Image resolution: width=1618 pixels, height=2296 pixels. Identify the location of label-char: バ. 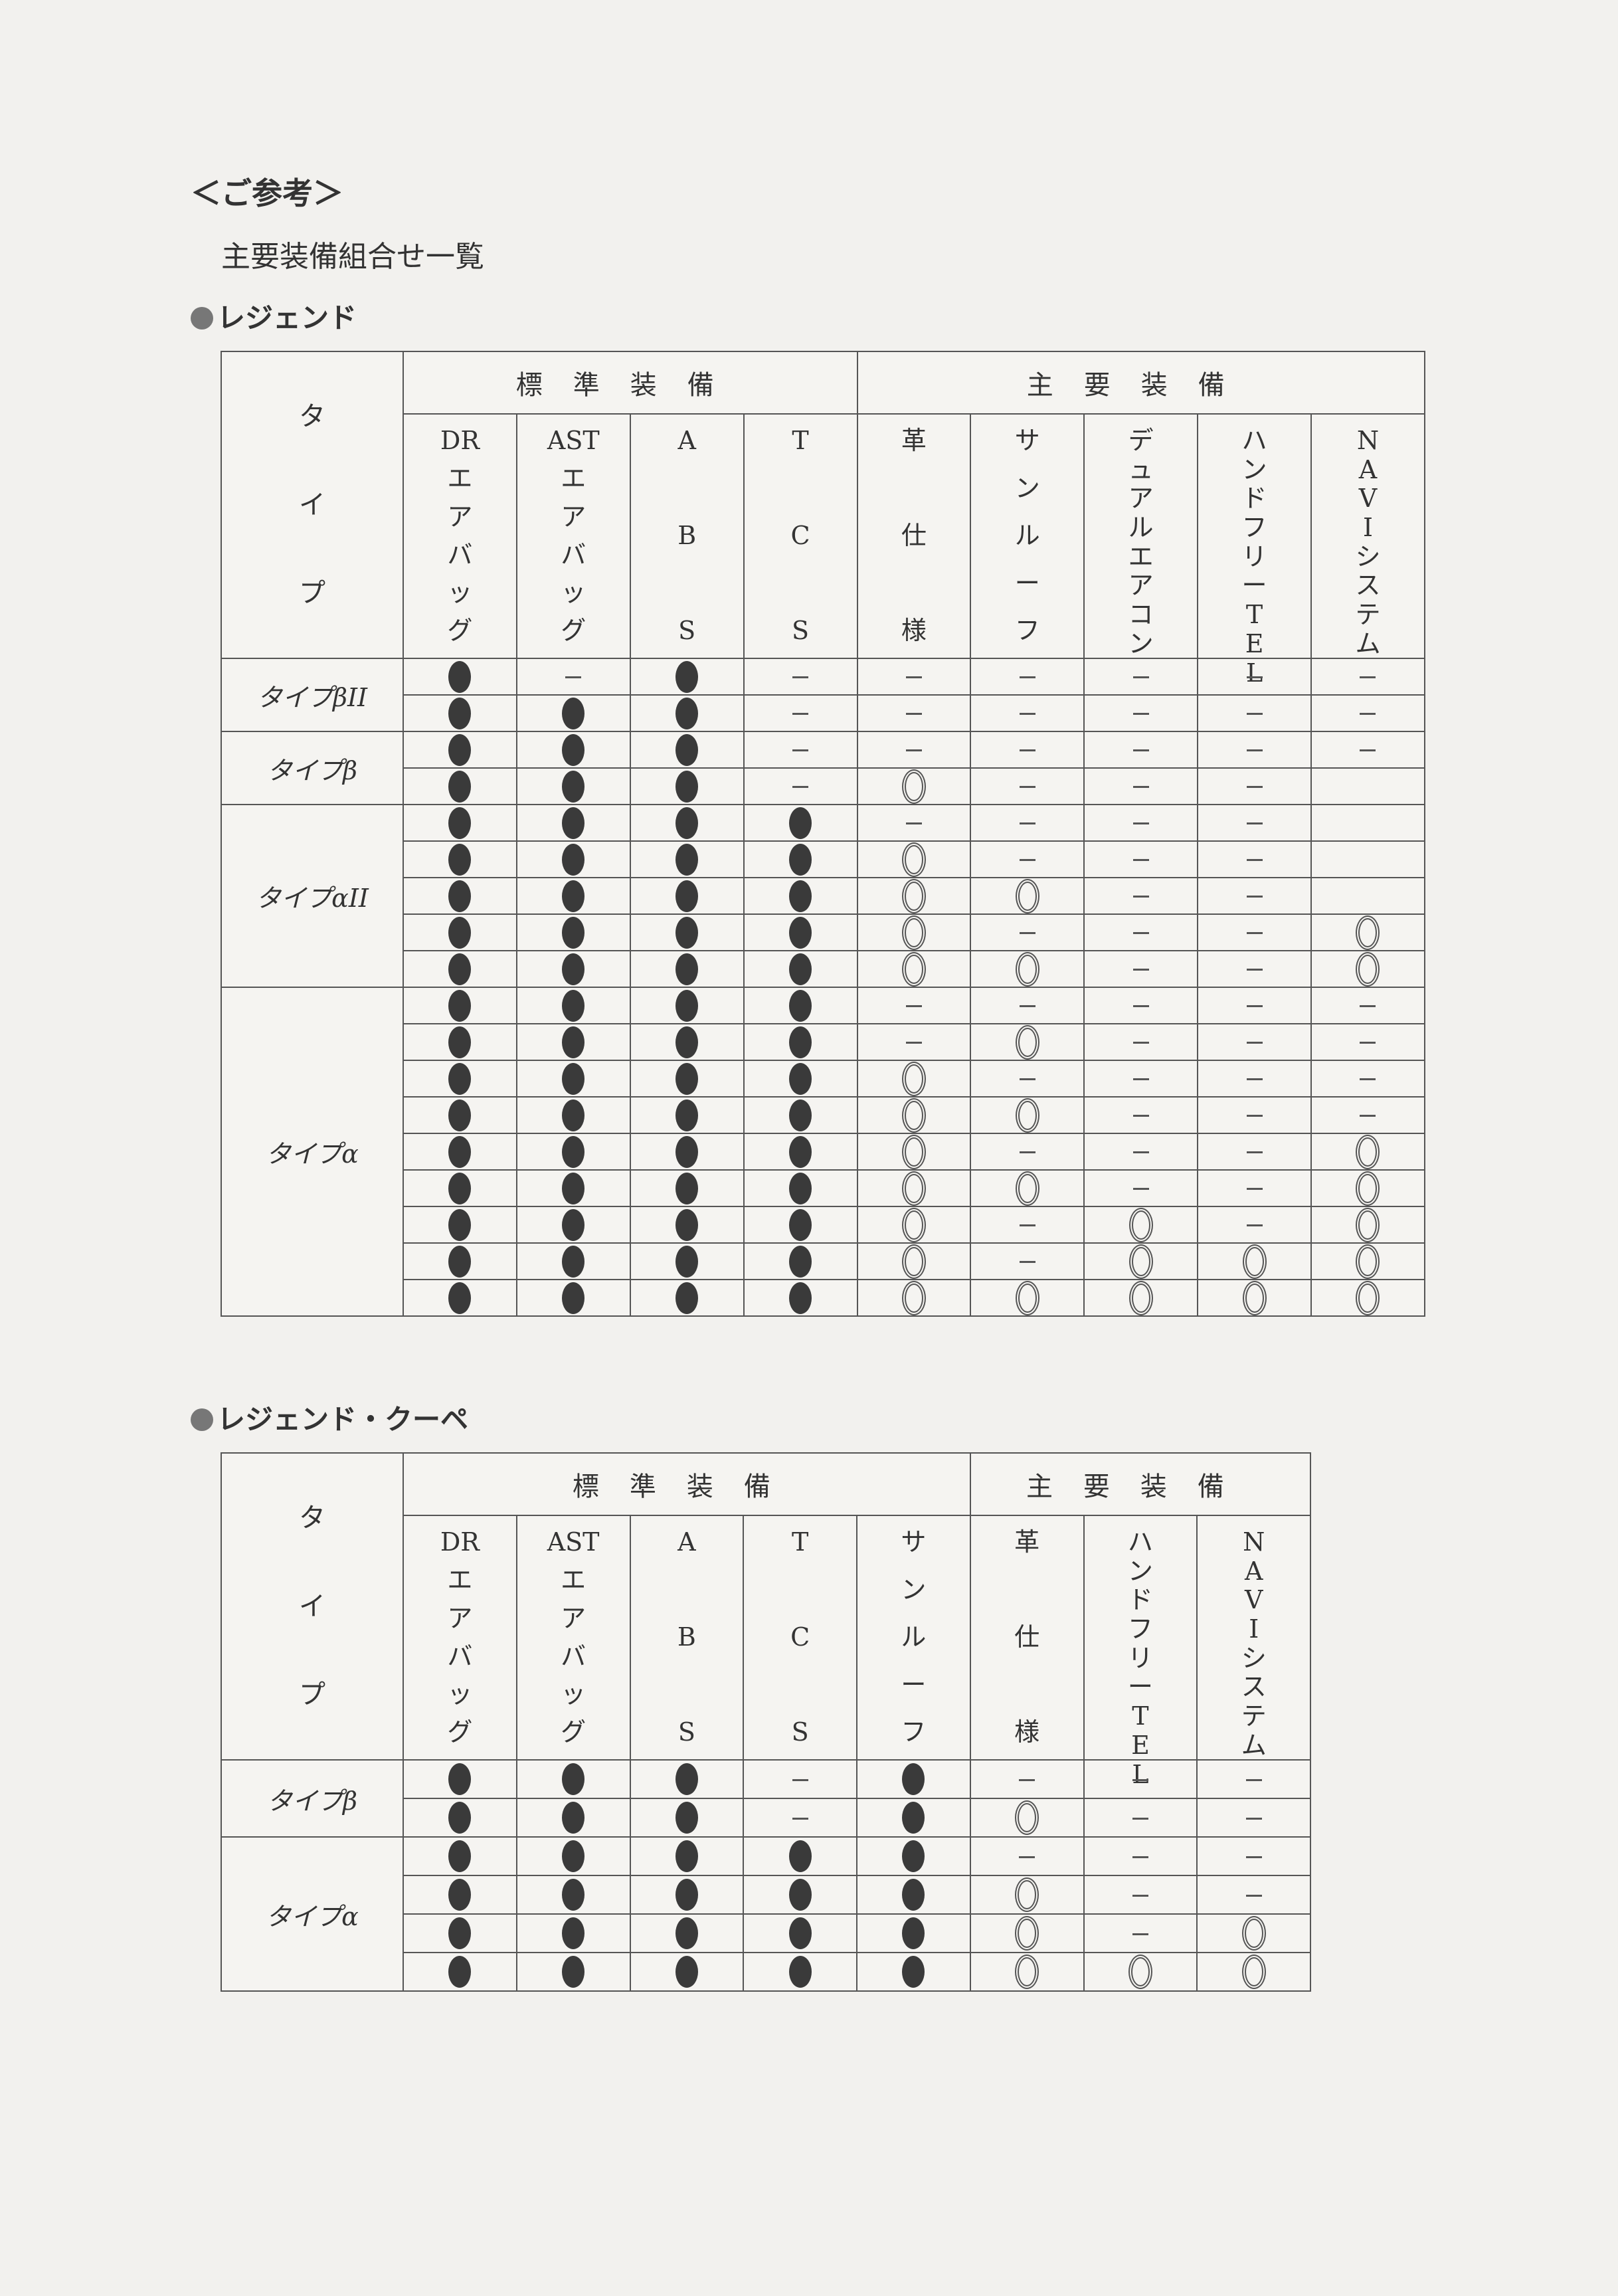
(573, 554).